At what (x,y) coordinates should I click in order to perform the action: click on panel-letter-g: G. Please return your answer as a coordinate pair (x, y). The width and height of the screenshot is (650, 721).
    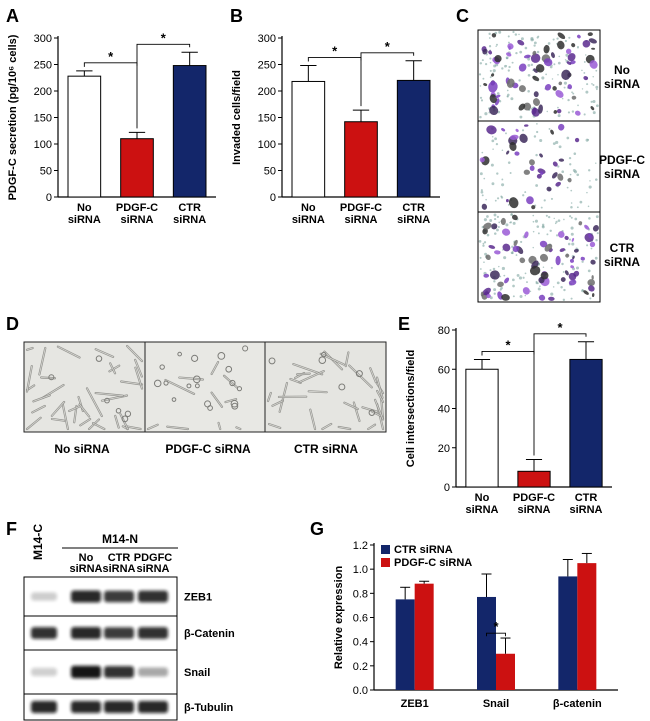
    Looking at the image, I should click on (317, 529).